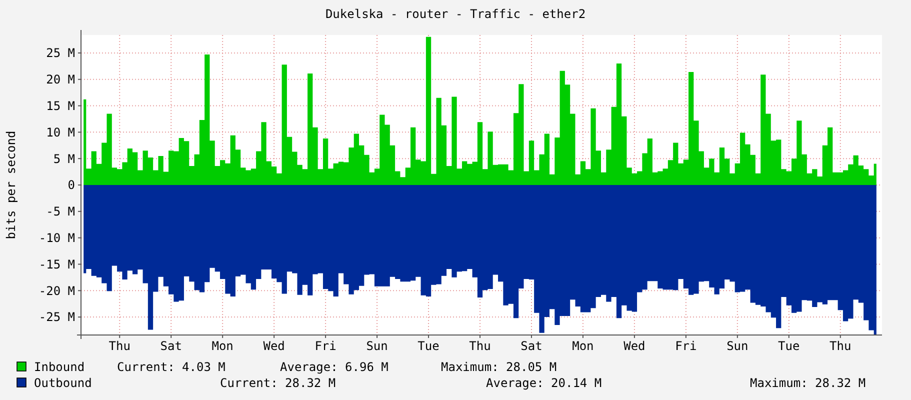 This screenshot has width=911, height=400. Describe the element at coordinates (499, 367) in the screenshot. I see `text: Maximum: 28.05 M` at that location.